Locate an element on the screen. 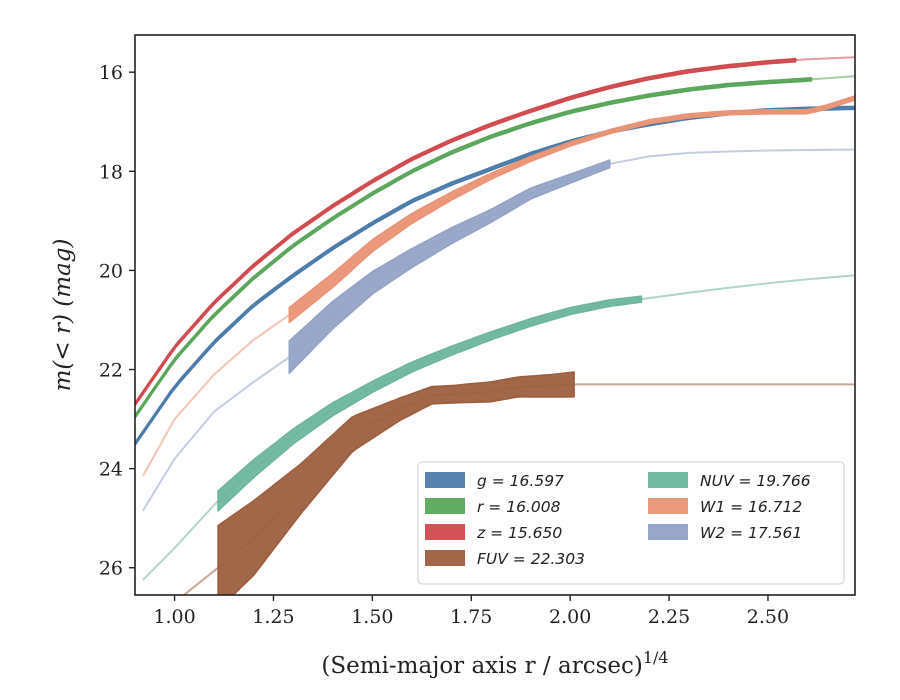  legend-entry: r = 16.008 is located at coordinates (493, 507).